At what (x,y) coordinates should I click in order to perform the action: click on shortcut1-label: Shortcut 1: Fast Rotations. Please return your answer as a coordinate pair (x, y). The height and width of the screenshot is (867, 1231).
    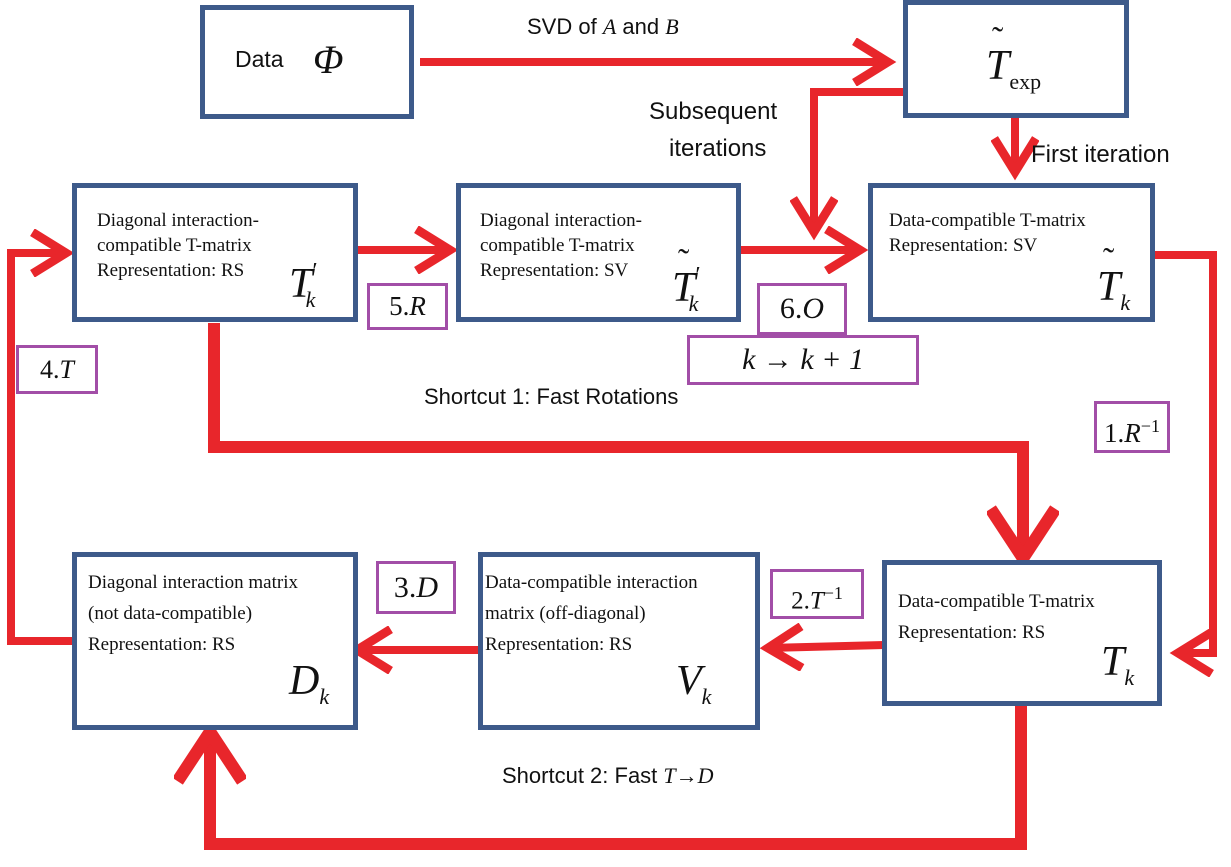
    Looking at the image, I should click on (551, 396).